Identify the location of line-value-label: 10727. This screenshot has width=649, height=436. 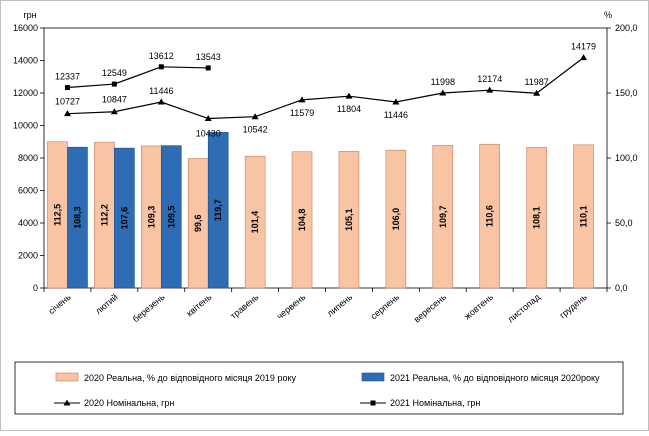
(67, 102).